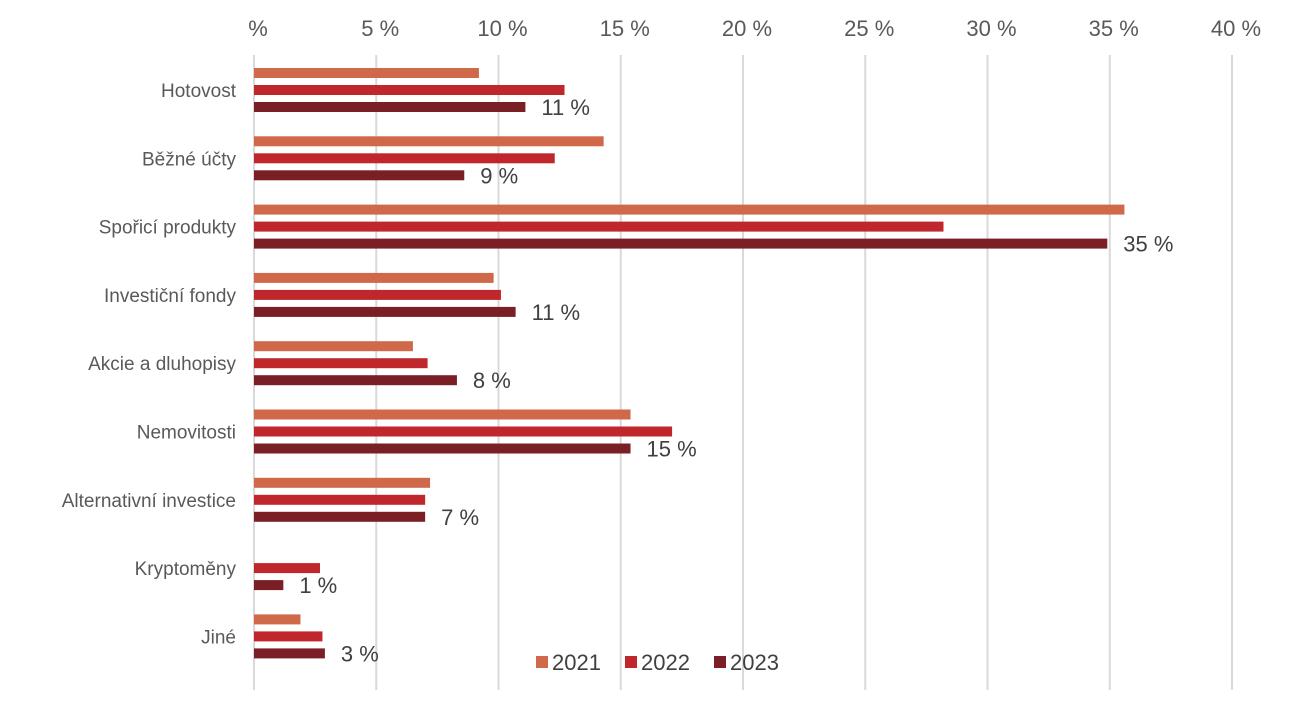  Describe the element at coordinates (747, 28) in the screenshot. I see `x-tick-label: 20 %` at that location.